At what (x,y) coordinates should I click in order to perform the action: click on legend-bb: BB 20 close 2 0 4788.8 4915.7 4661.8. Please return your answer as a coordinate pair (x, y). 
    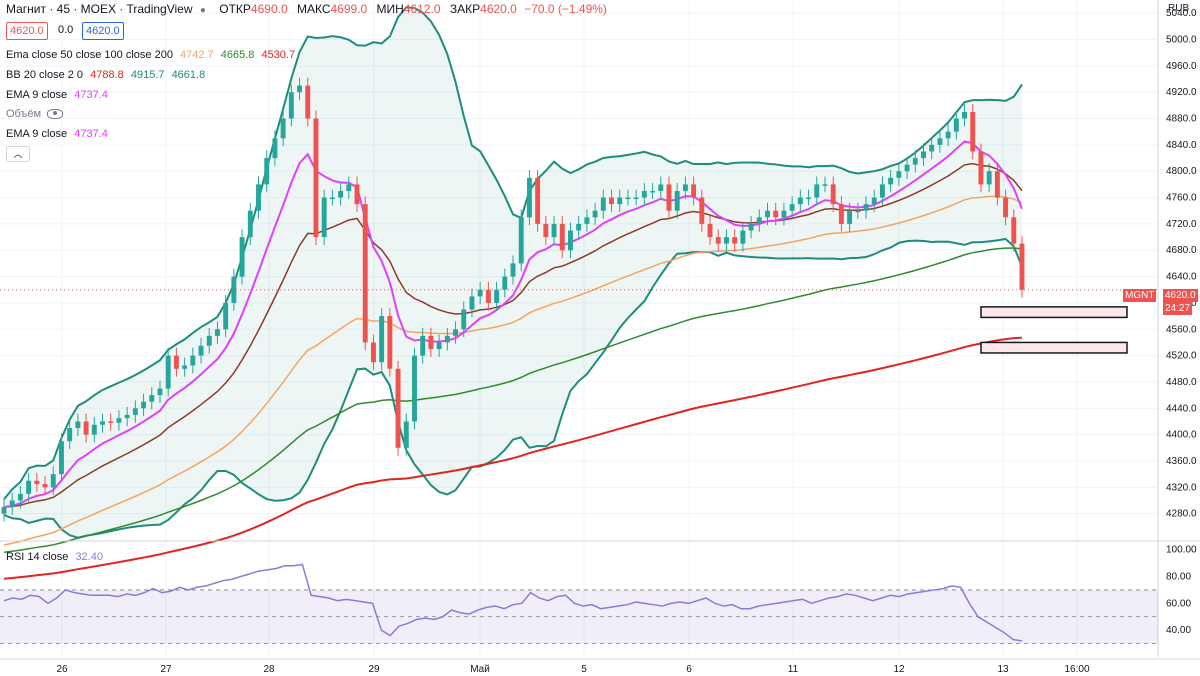
    Looking at the image, I should click on (106, 75).